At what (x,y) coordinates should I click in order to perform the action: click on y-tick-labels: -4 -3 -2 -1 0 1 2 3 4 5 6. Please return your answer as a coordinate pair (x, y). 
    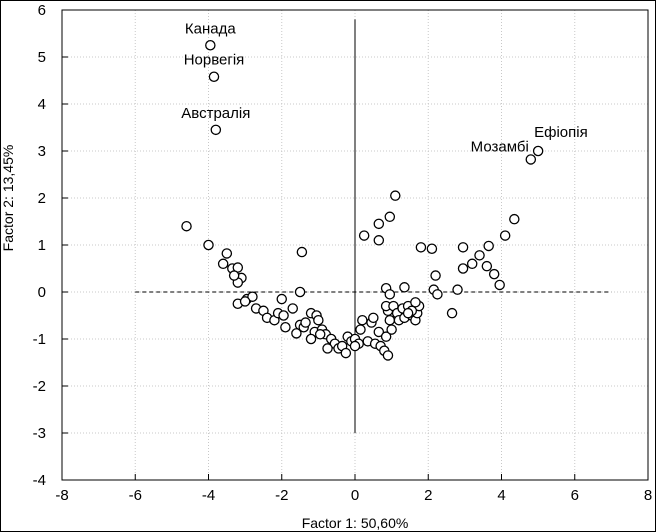
    Looking at the image, I should click on (39, 245).